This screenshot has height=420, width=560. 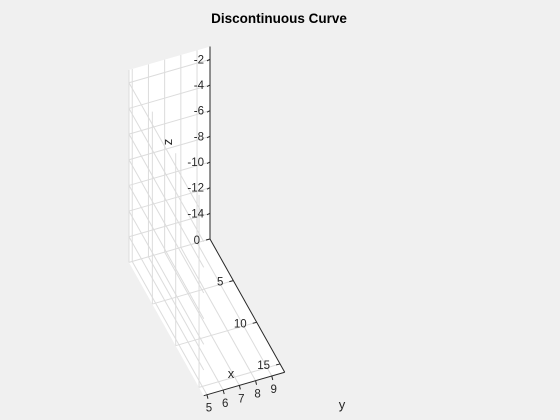 What do you see at coordinates (195, 163) in the screenshot?
I see `z-tick-label: -10` at bounding box center [195, 163].